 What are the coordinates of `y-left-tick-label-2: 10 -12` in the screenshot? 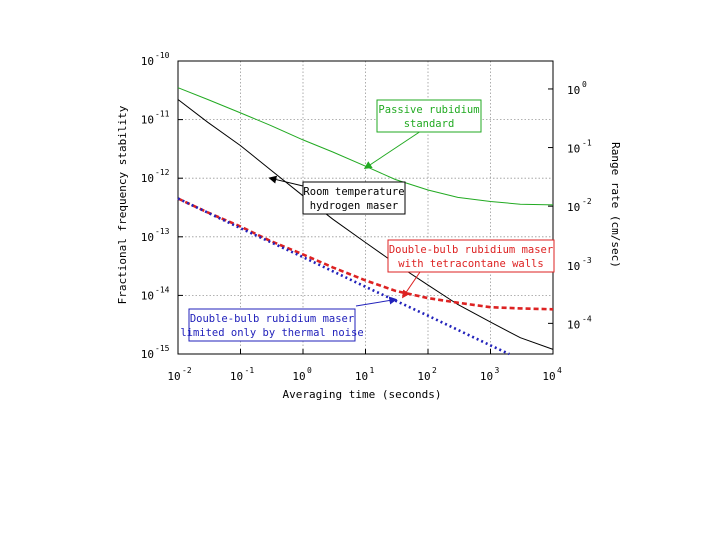 It's located at (155, 176).